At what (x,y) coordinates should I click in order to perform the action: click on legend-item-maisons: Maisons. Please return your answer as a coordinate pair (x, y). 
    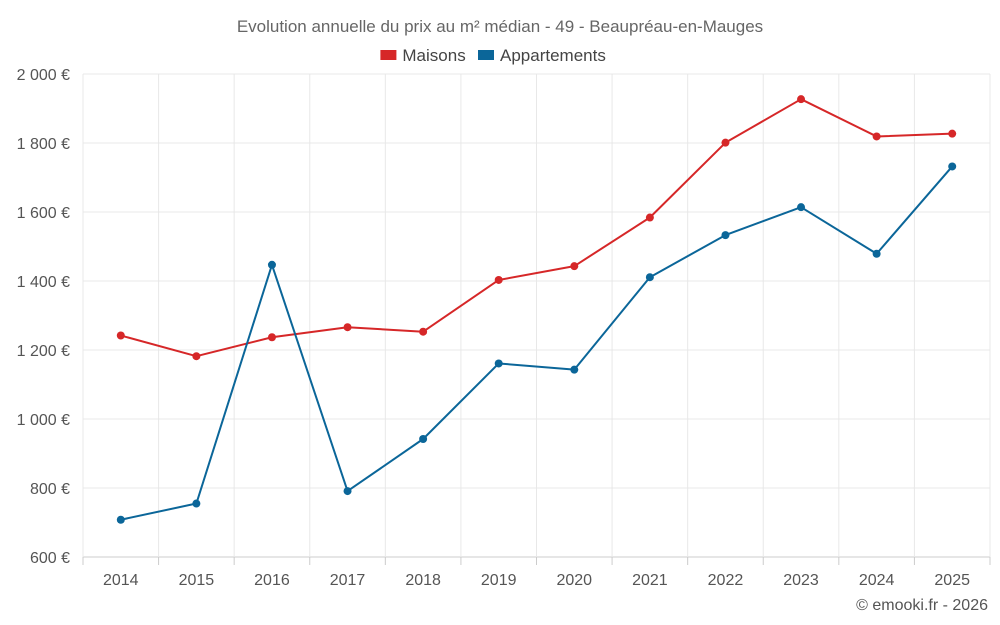
    Looking at the image, I should click on (423, 55).